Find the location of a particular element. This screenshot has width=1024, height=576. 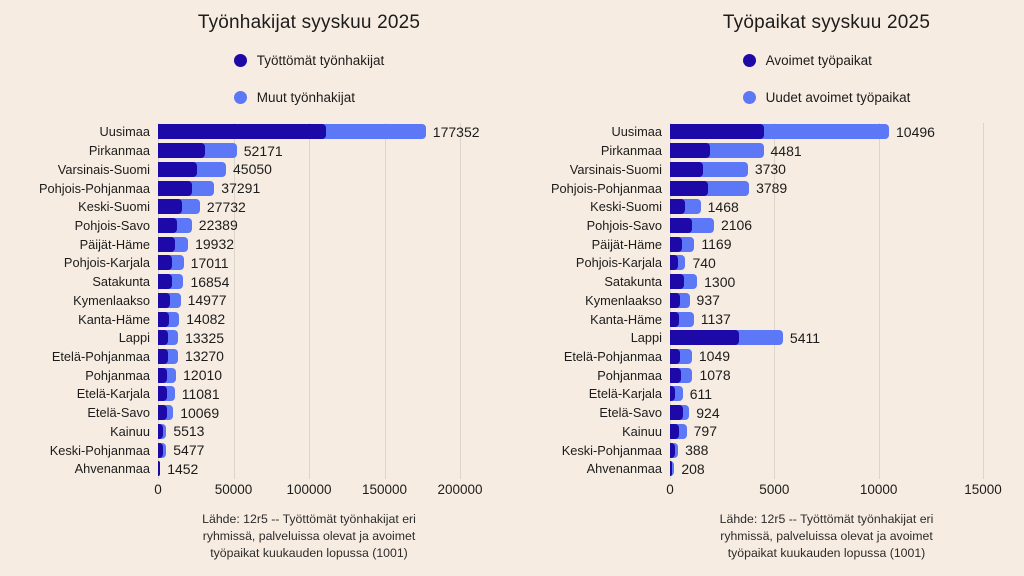

stacked-bar: 37291 is located at coordinates (335, 188).